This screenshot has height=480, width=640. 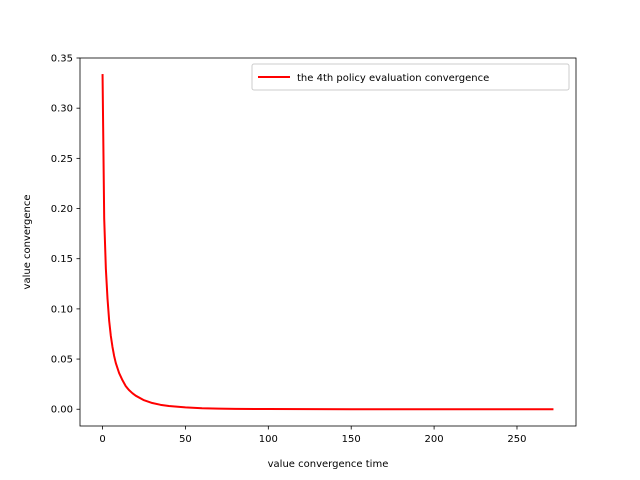 I want to click on legend-box, so click(x=410, y=77).